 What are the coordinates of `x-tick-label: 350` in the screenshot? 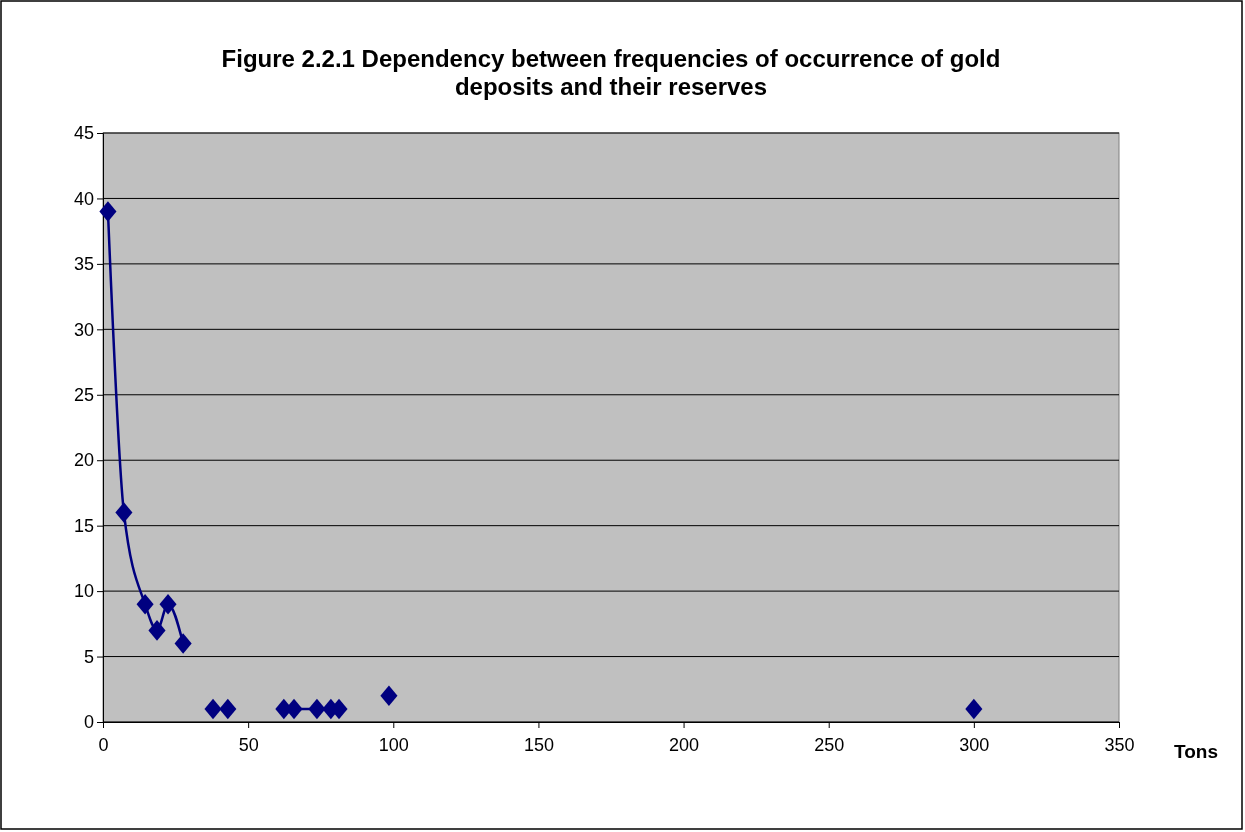 It's located at (1119, 744).